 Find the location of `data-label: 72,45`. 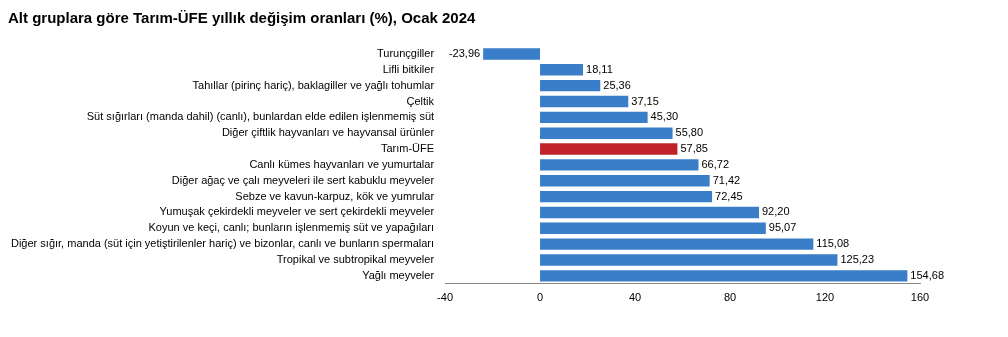

data-label: 72,45 is located at coordinates (729, 195).